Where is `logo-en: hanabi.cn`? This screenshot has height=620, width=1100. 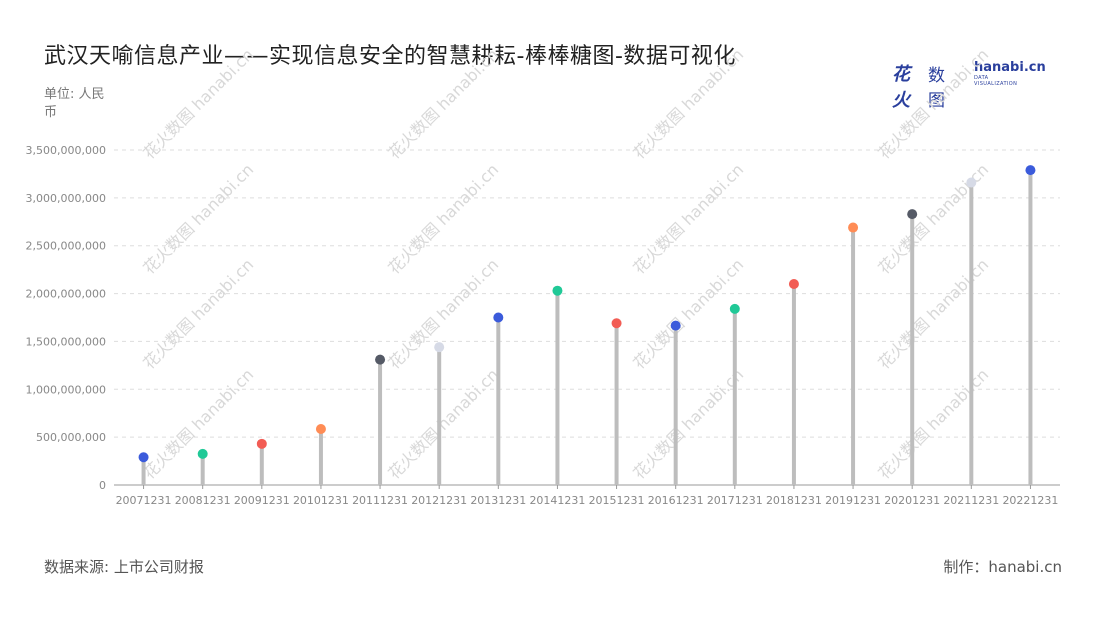
logo-en: hanabi.cn is located at coordinates (1010, 67).